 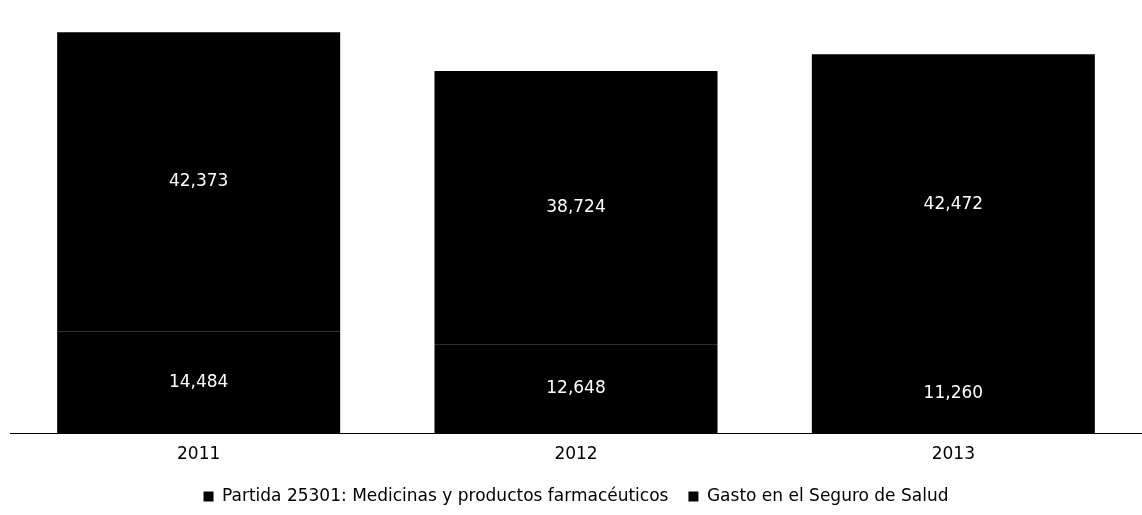 I want to click on legend-label: Gasto en el Seguro de Salud, so click(x=827, y=494).